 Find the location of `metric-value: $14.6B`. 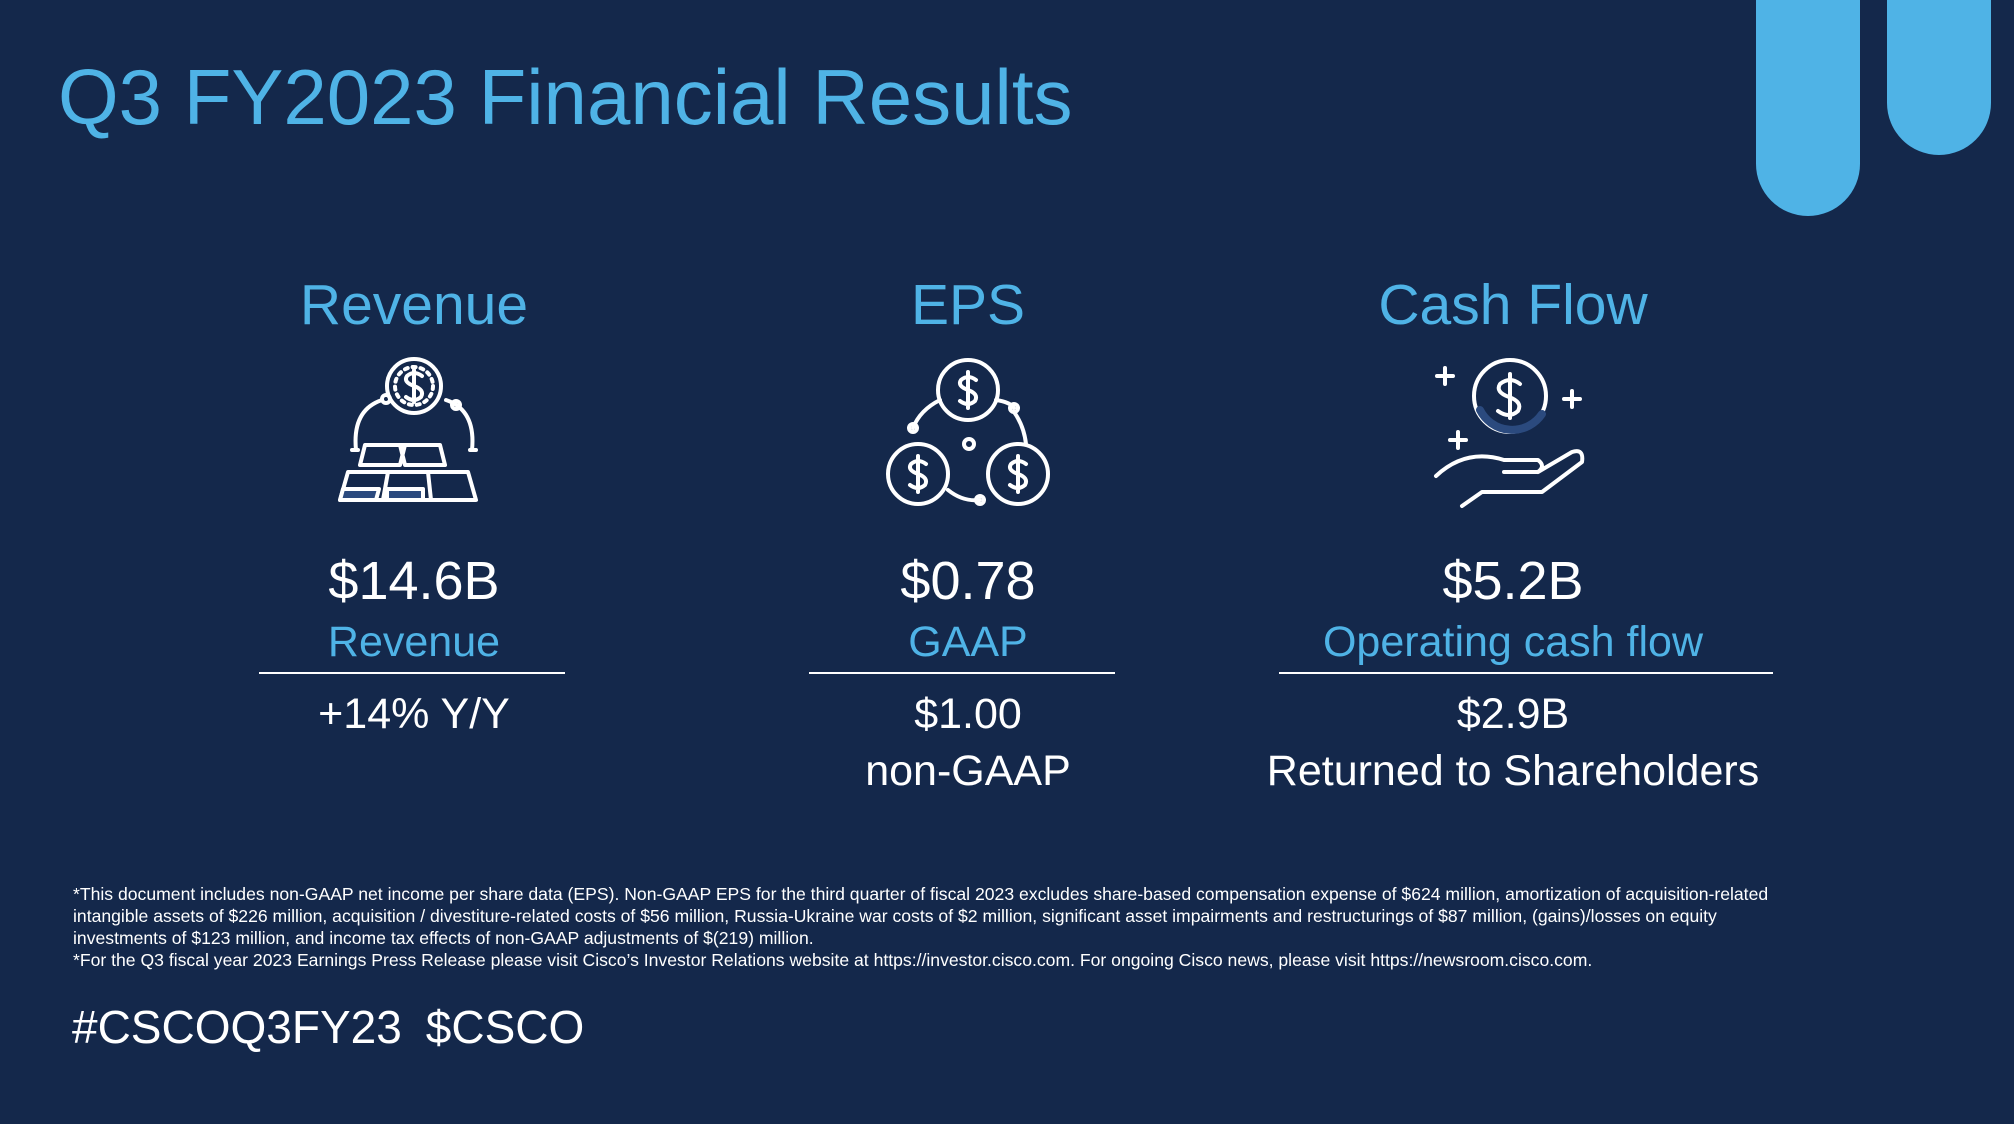

metric-value: $14.6B is located at coordinates (414, 581).